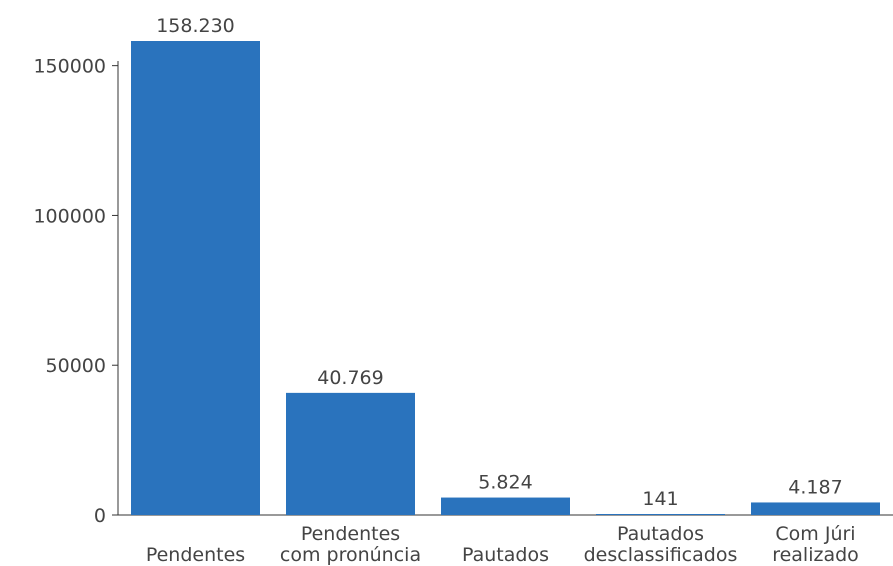  Describe the element at coordinates (76, 366) in the screenshot. I see `y-tick-label: 50000` at that location.